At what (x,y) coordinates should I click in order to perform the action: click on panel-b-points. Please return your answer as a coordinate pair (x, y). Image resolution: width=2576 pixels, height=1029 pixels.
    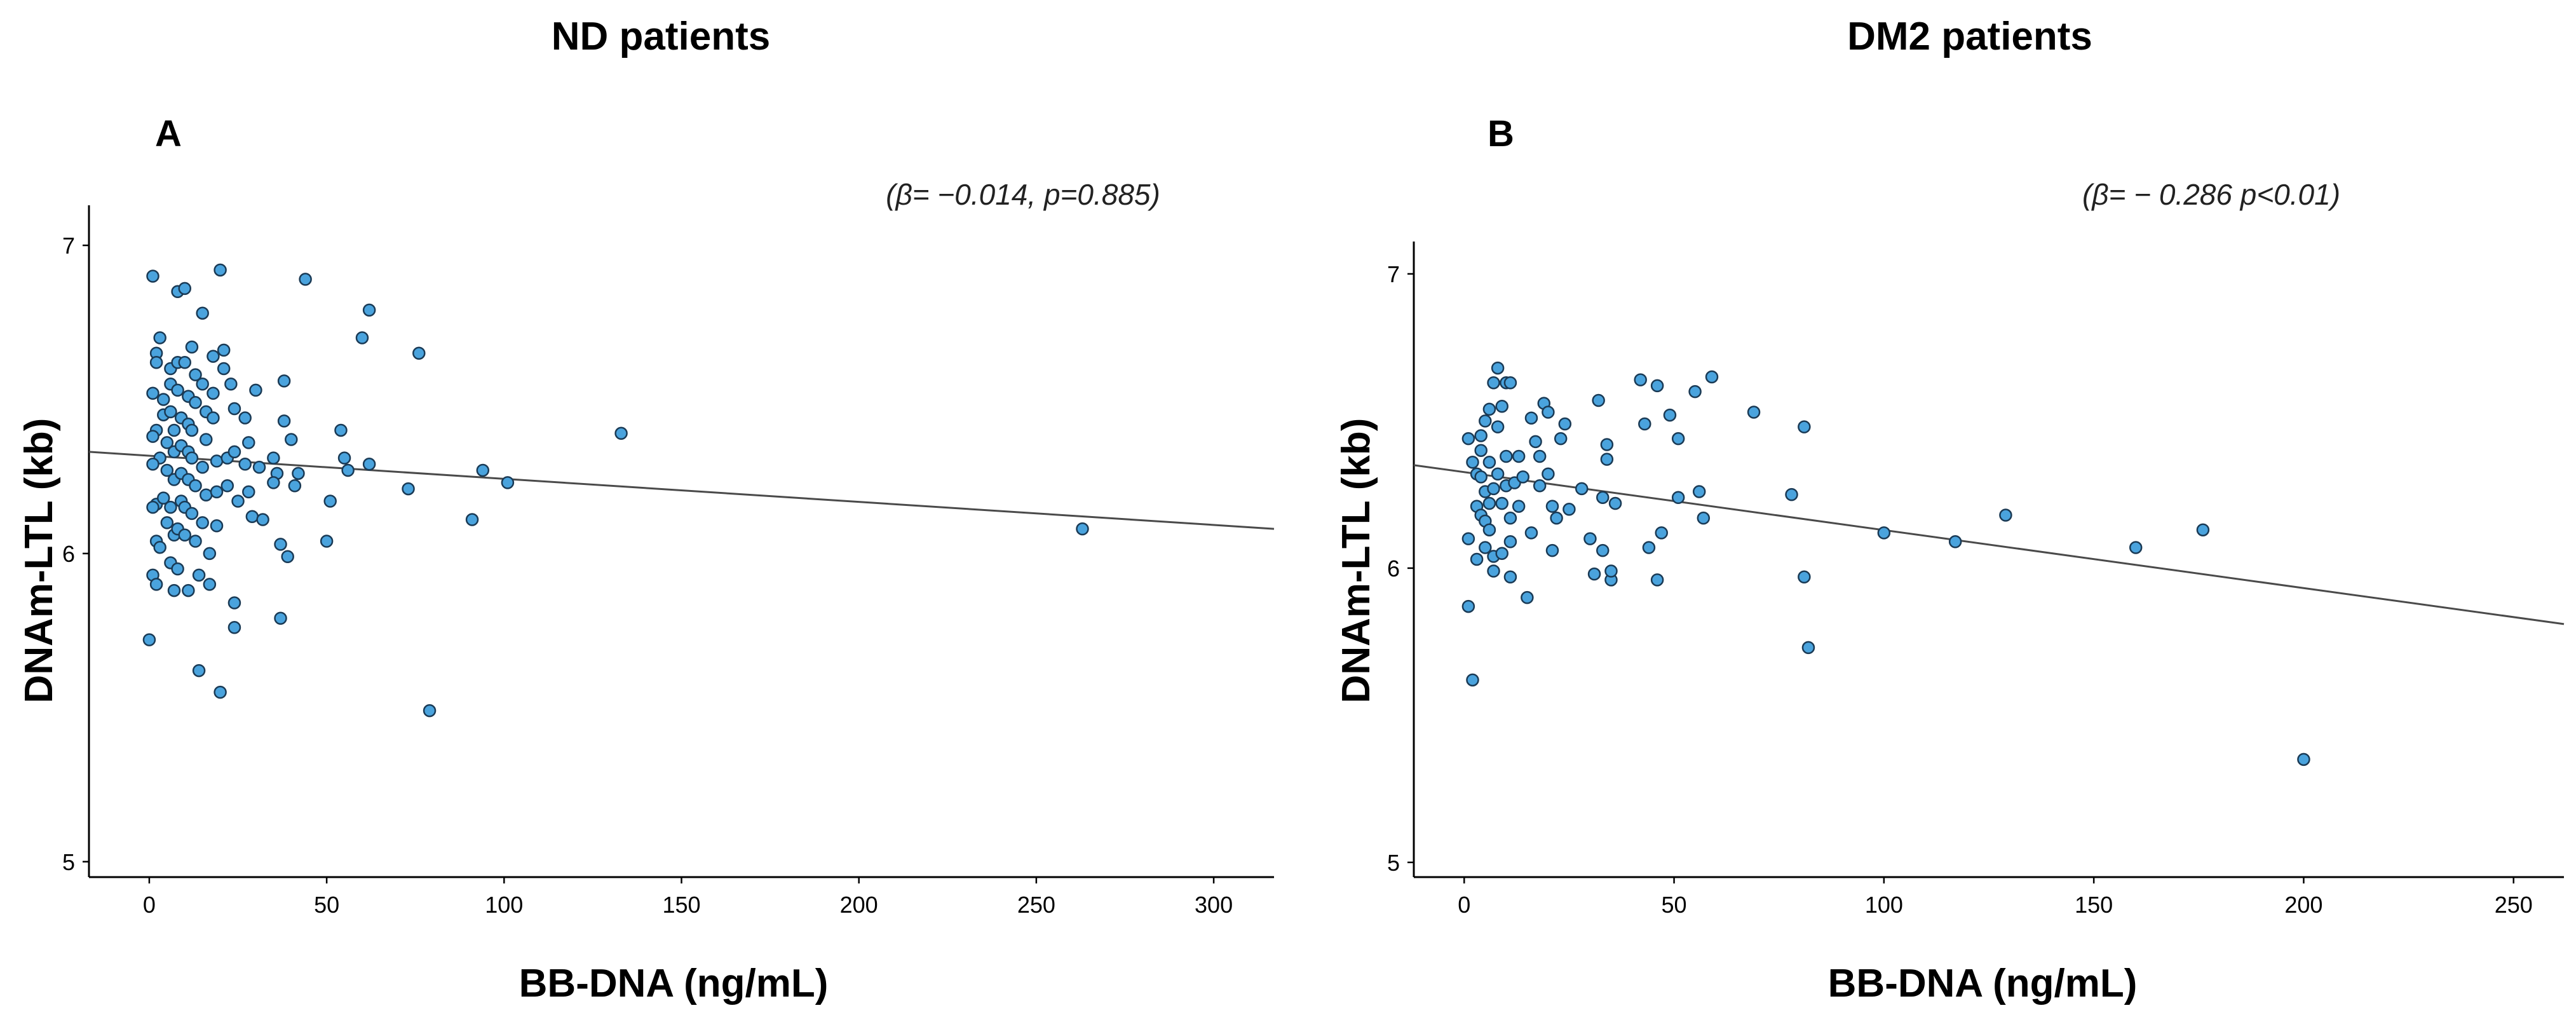
    Looking at the image, I should click on (1885, 564).